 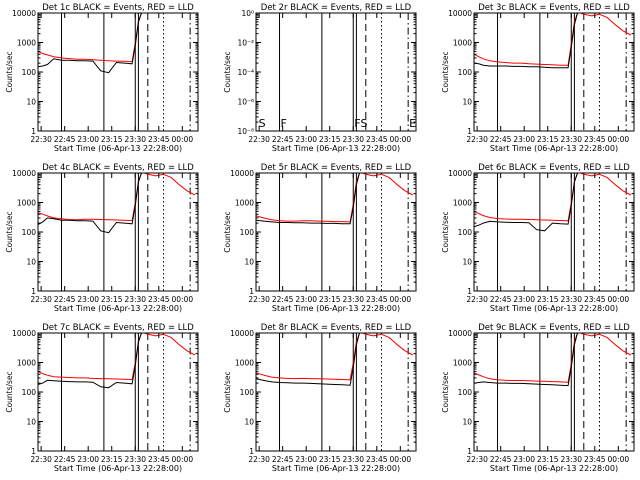 What do you see at coordinates (554, 168) in the screenshot?
I see `panel-title: Det 6c BLACK = Events, RED = LLD` at bounding box center [554, 168].